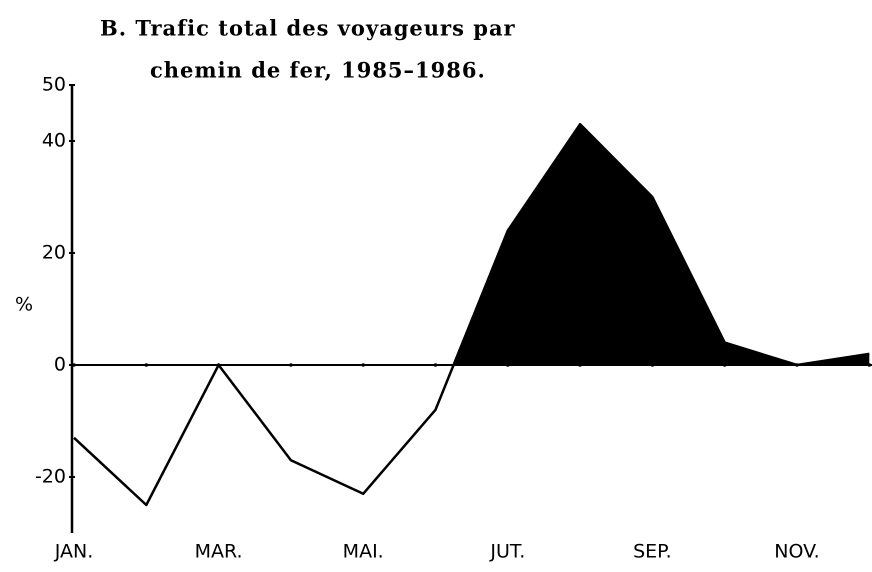 This screenshot has height=572, width=872. I want to click on y-tick-label: 40, so click(54, 141).